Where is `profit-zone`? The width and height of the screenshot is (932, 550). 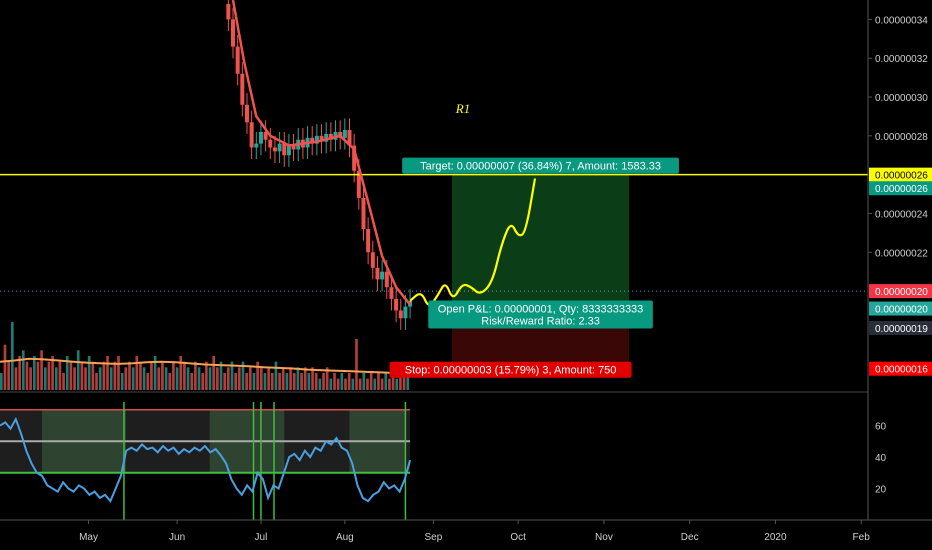 profit-zone is located at coordinates (541, 242).